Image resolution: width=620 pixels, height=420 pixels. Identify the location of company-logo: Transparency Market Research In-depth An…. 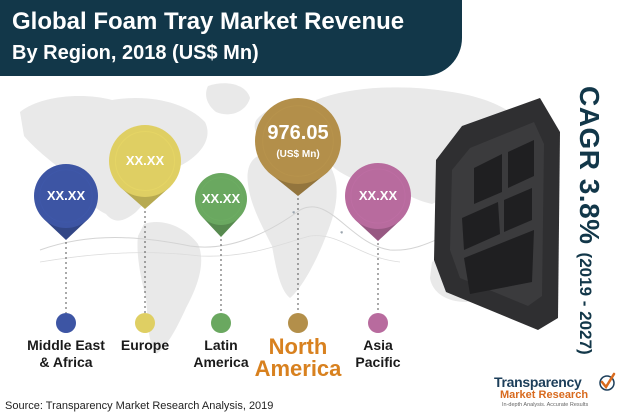
(555, 393).